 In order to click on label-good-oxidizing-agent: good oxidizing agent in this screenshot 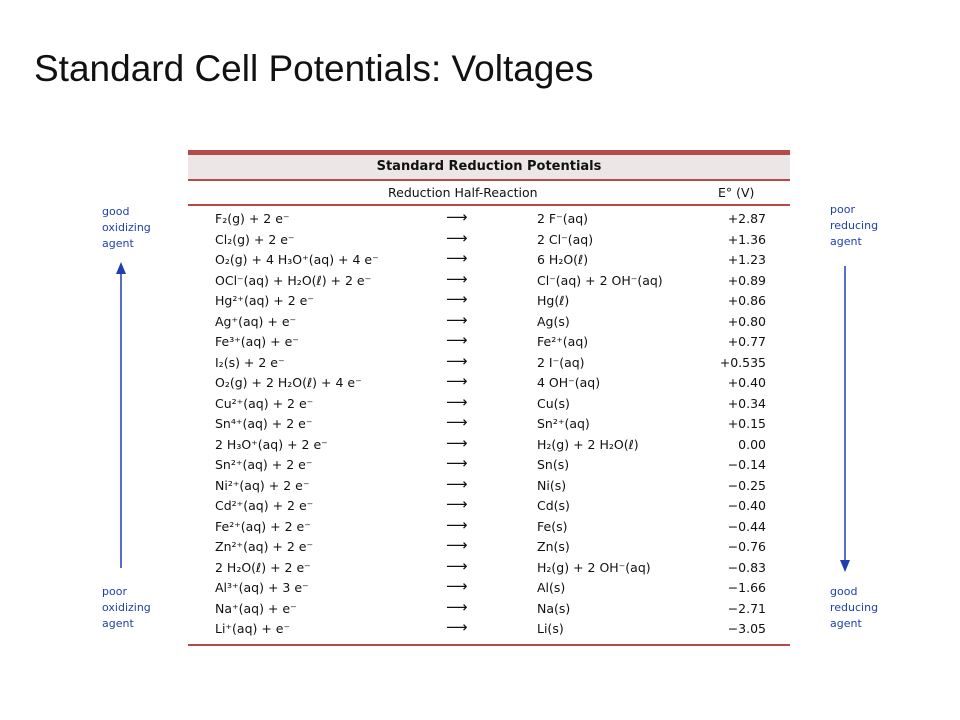, I will do `click(126, 228)`.